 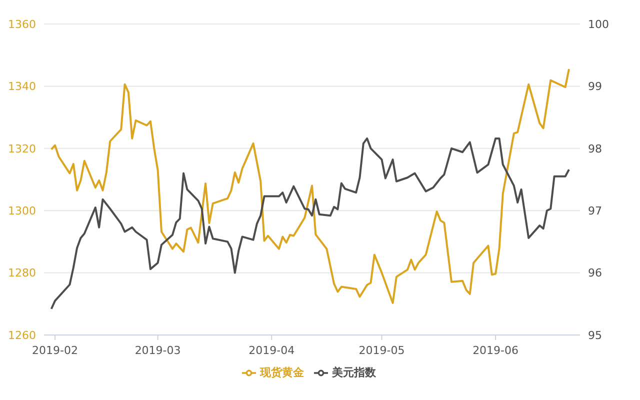 I want to click on y2-tick-label: 98, so click(x=595, y=149).